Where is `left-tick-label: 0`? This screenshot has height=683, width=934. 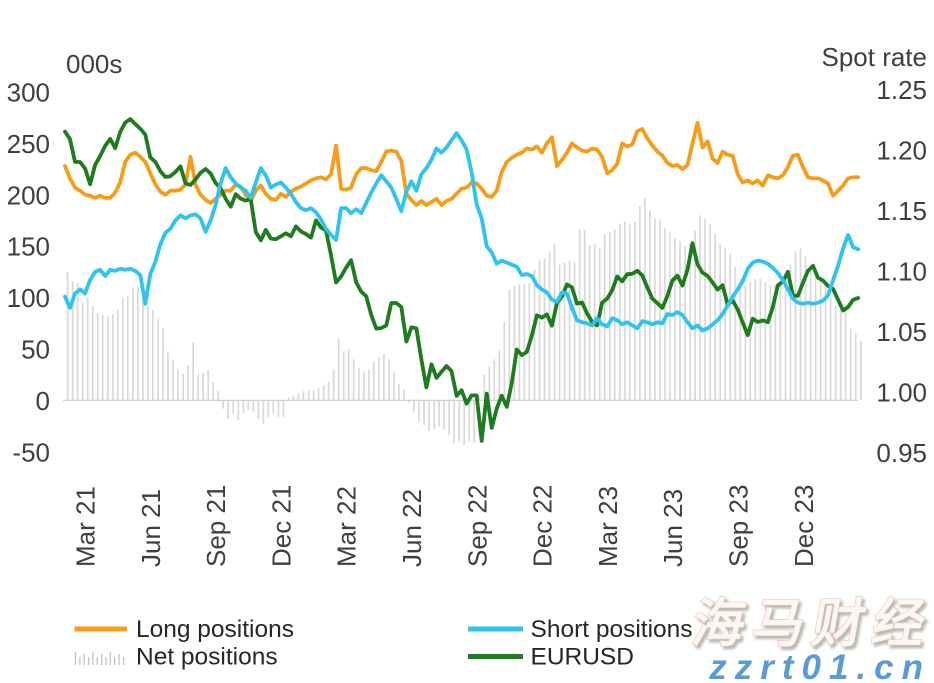
left-tick-label: 0 is located at coordinates (43, 401).